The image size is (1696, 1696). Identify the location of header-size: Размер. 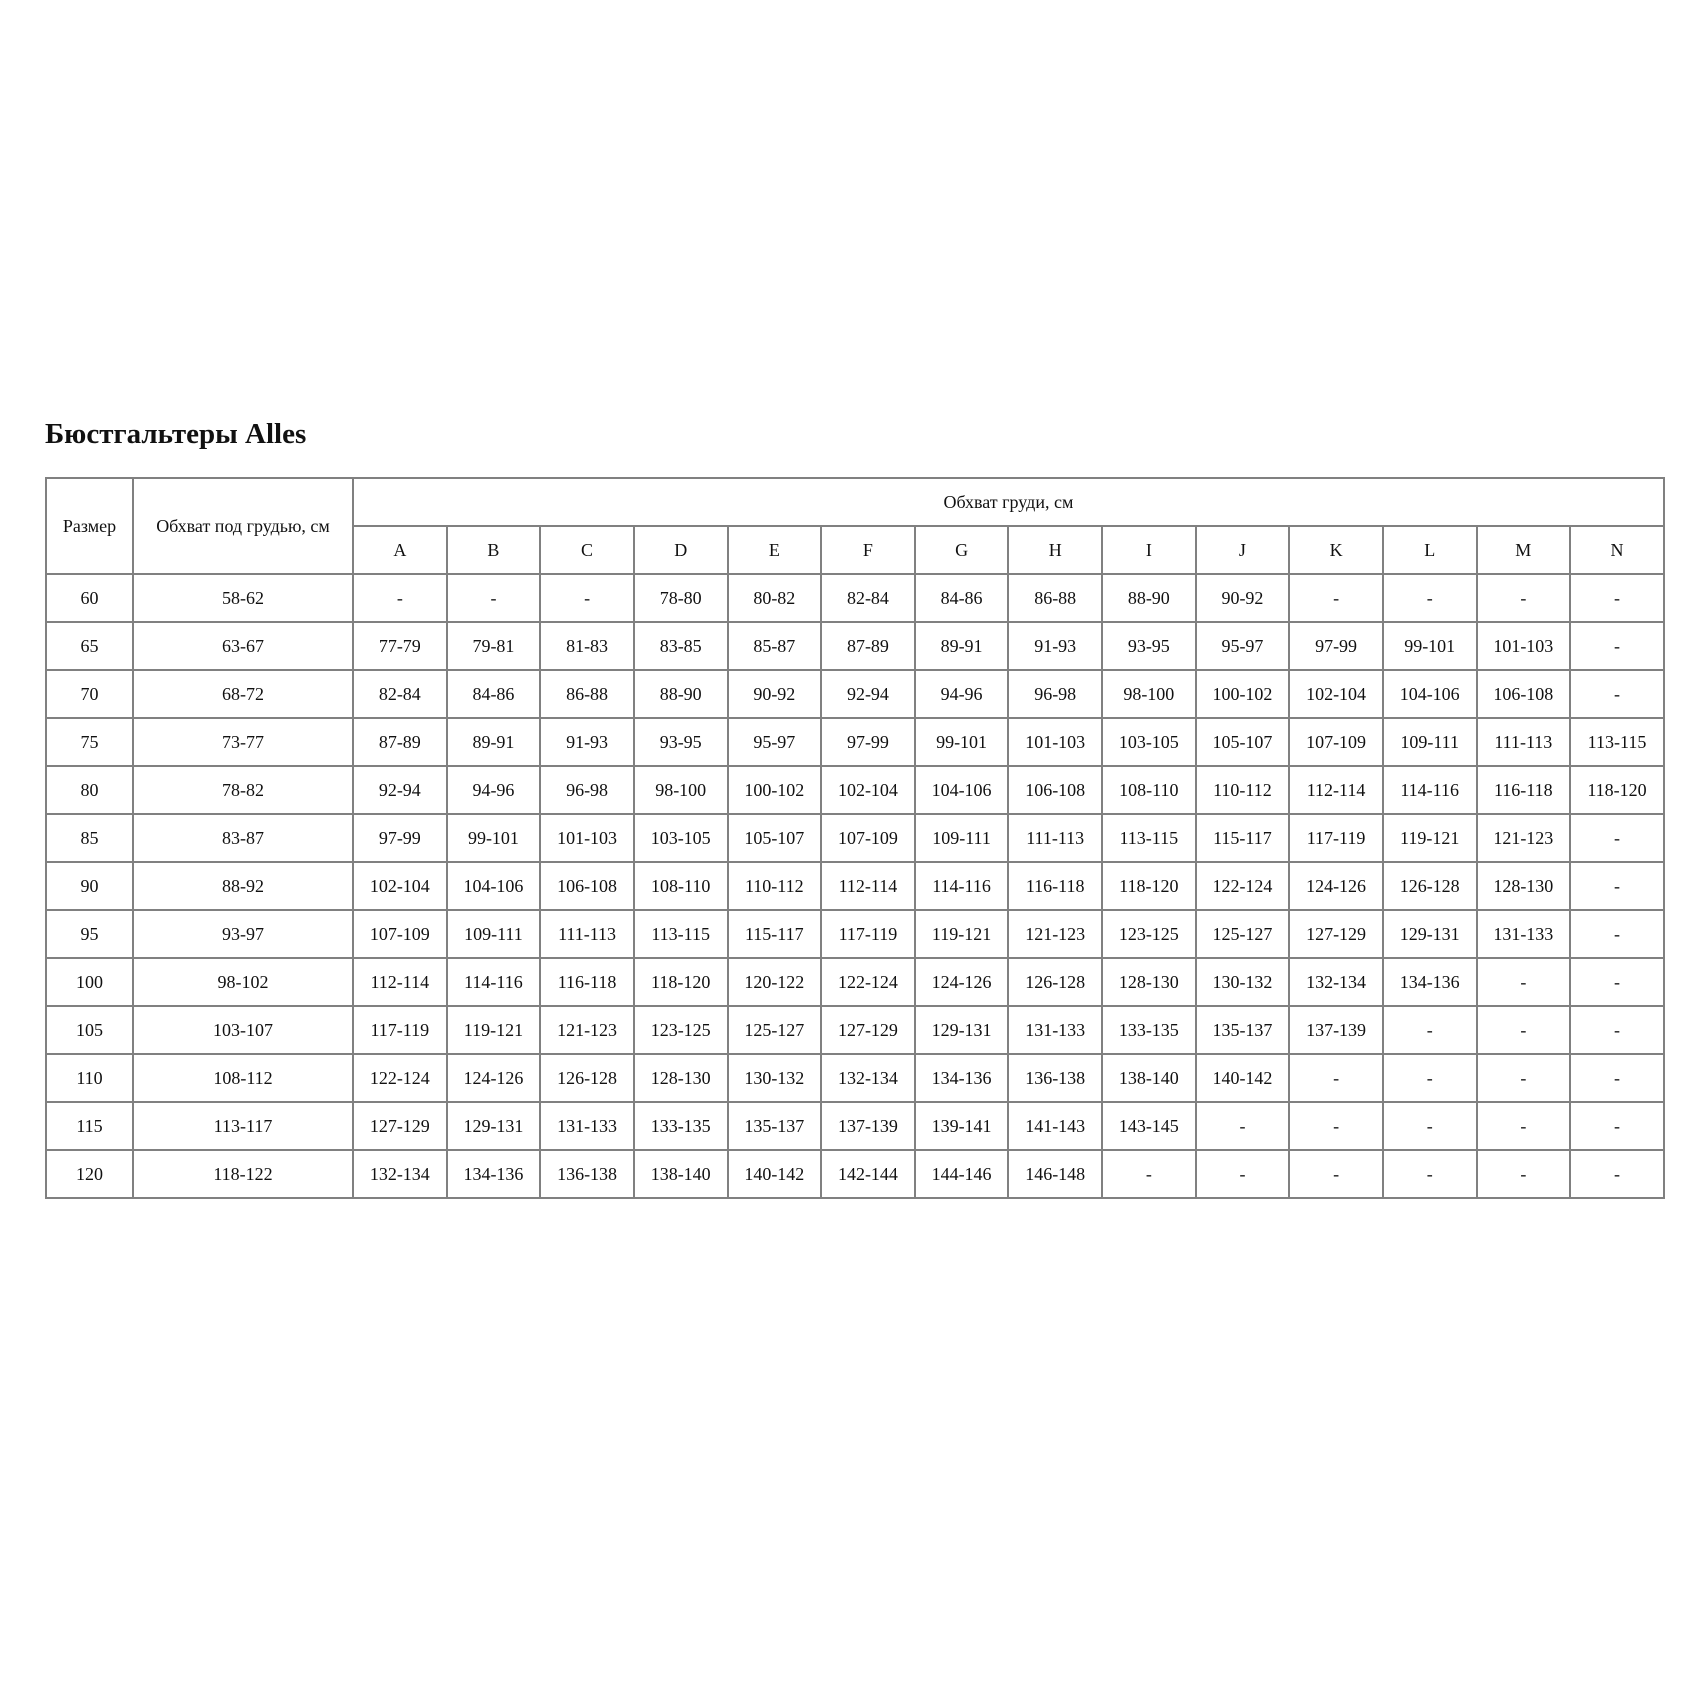
(89, 526).